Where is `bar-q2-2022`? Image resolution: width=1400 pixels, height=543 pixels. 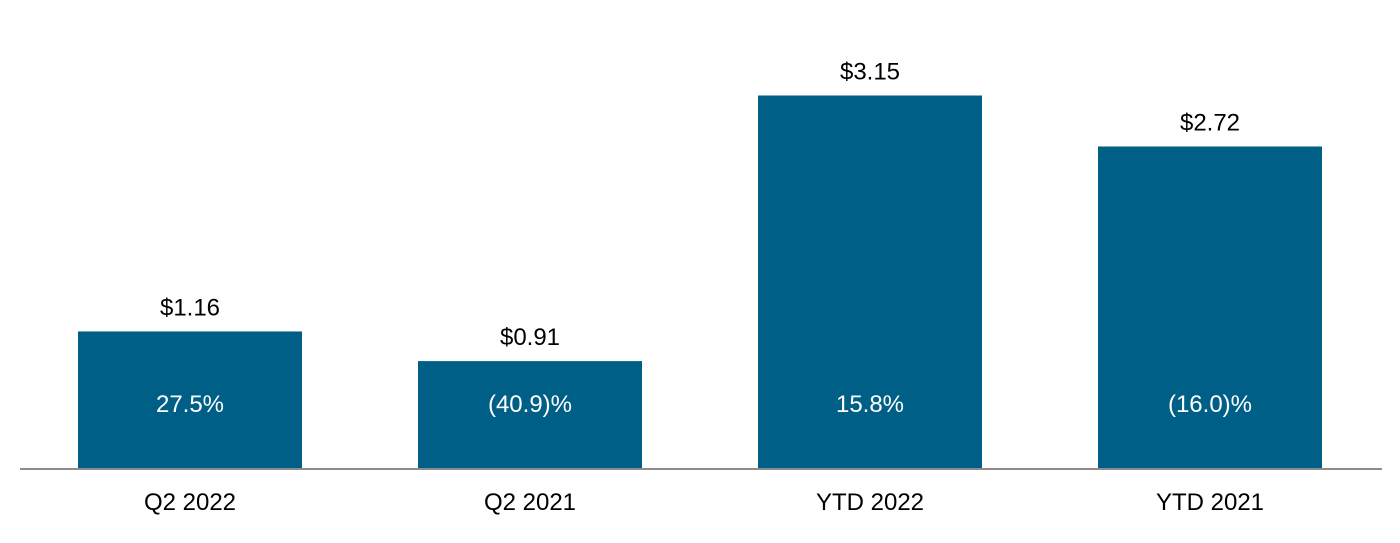
bar-q2-2022 is located at coordinates (190, 400).